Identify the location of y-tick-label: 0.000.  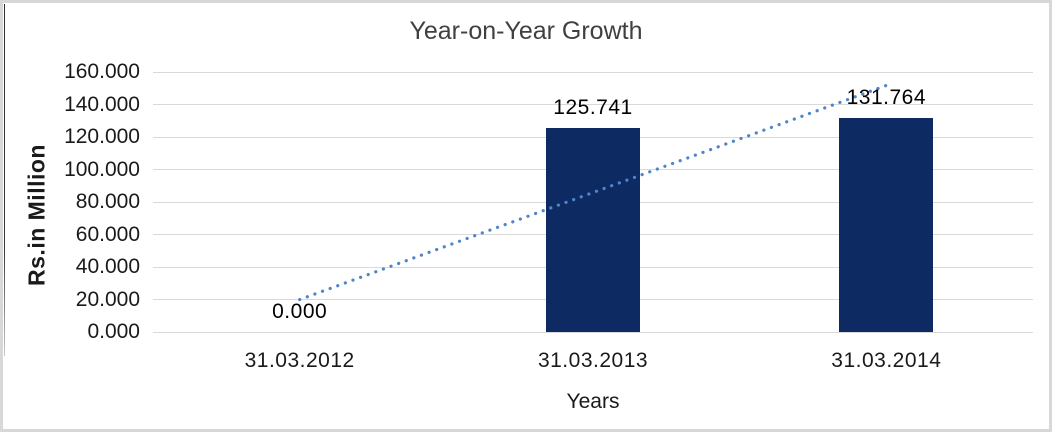
(113, 331).